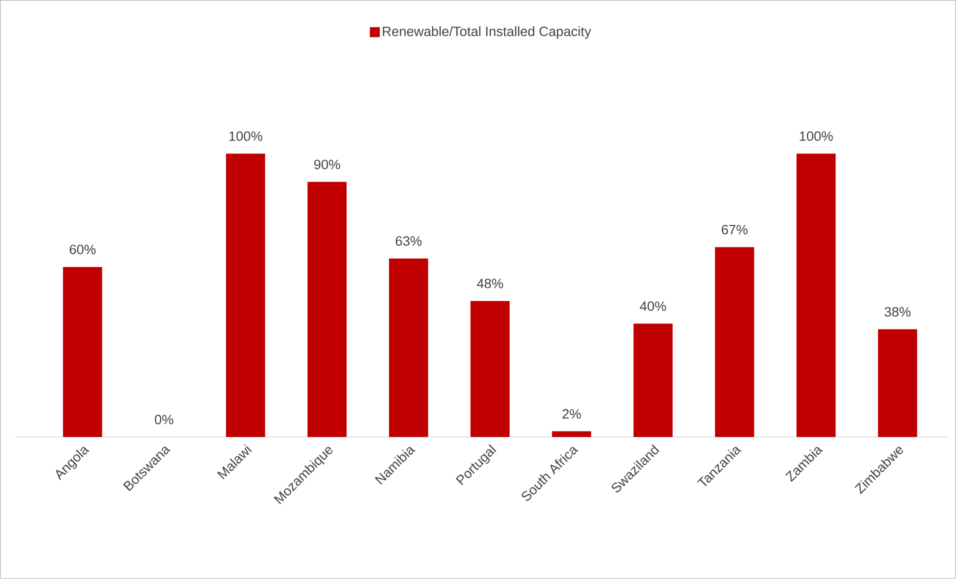 The height and width of the screenshot is (579, 956). What do you see at coordinates (897, 312) in the screenshot?
I see `data-label: 38%` at bounding box center [897, 312].